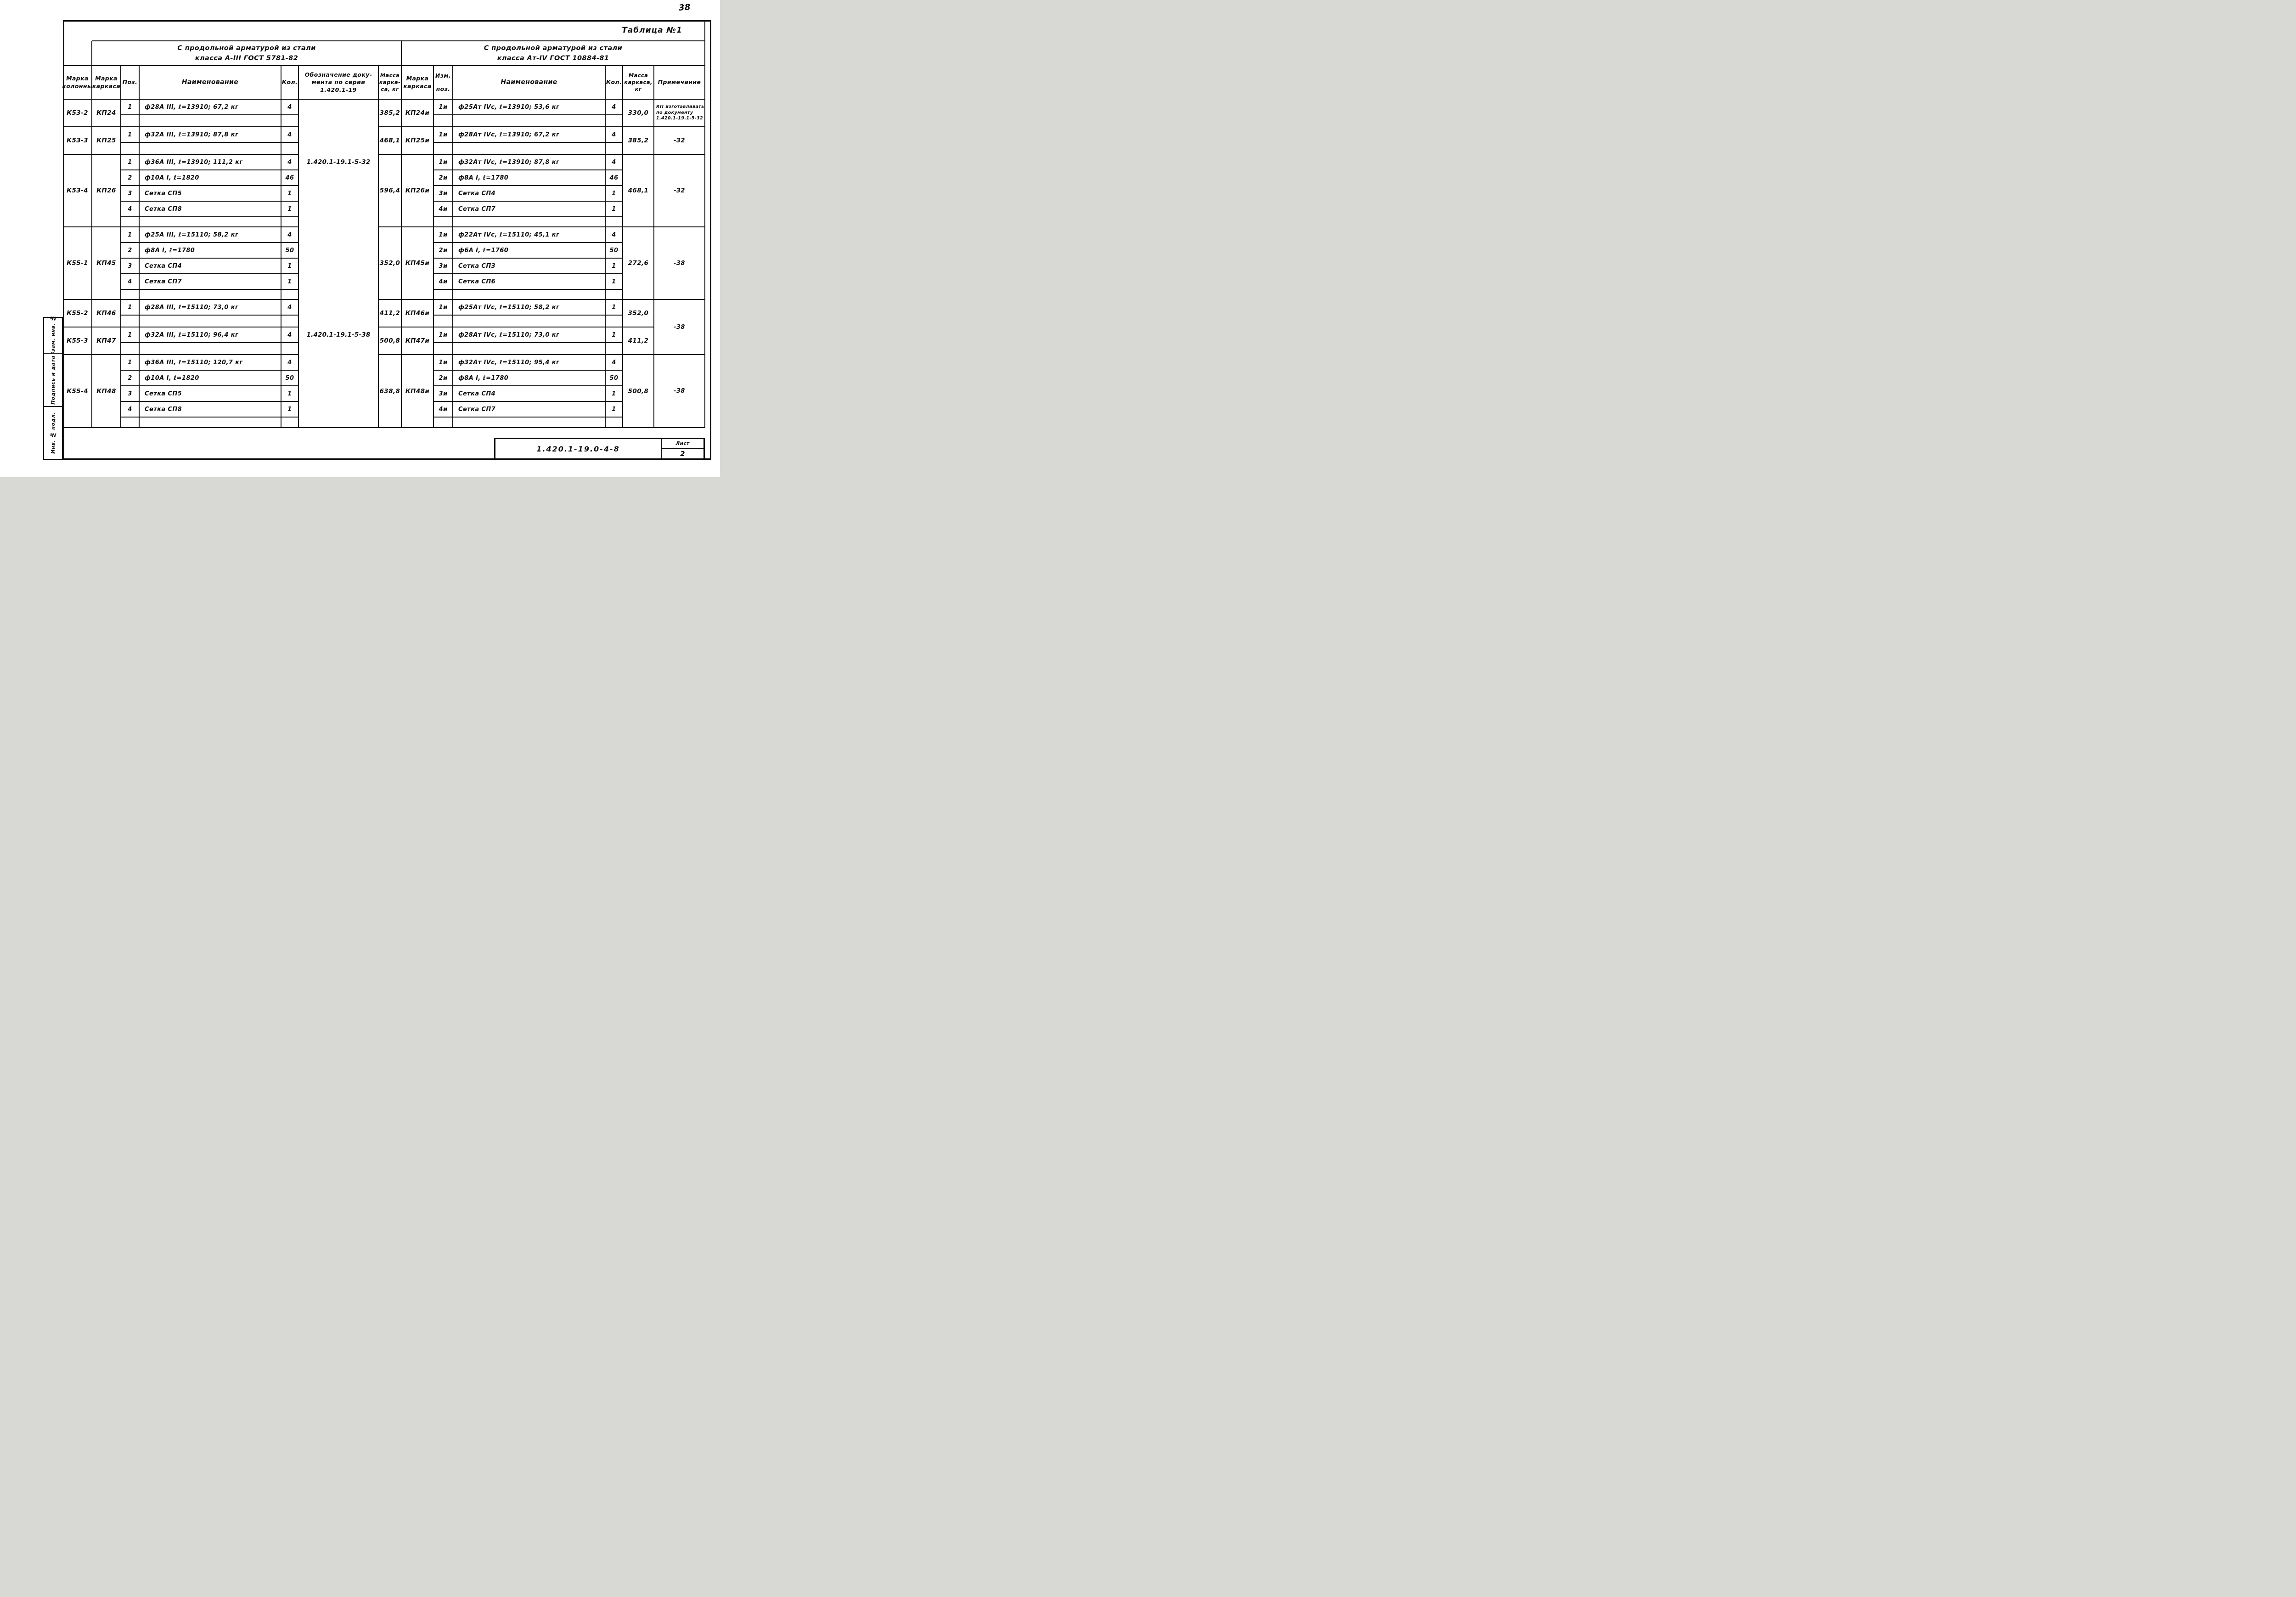 Image resolution: width=2296 pixels, height=1597 pixels. What do you see at coordinates (384, 427) in the screenshot?
I see `table-bottom-border` at bounding box center [384, 427].